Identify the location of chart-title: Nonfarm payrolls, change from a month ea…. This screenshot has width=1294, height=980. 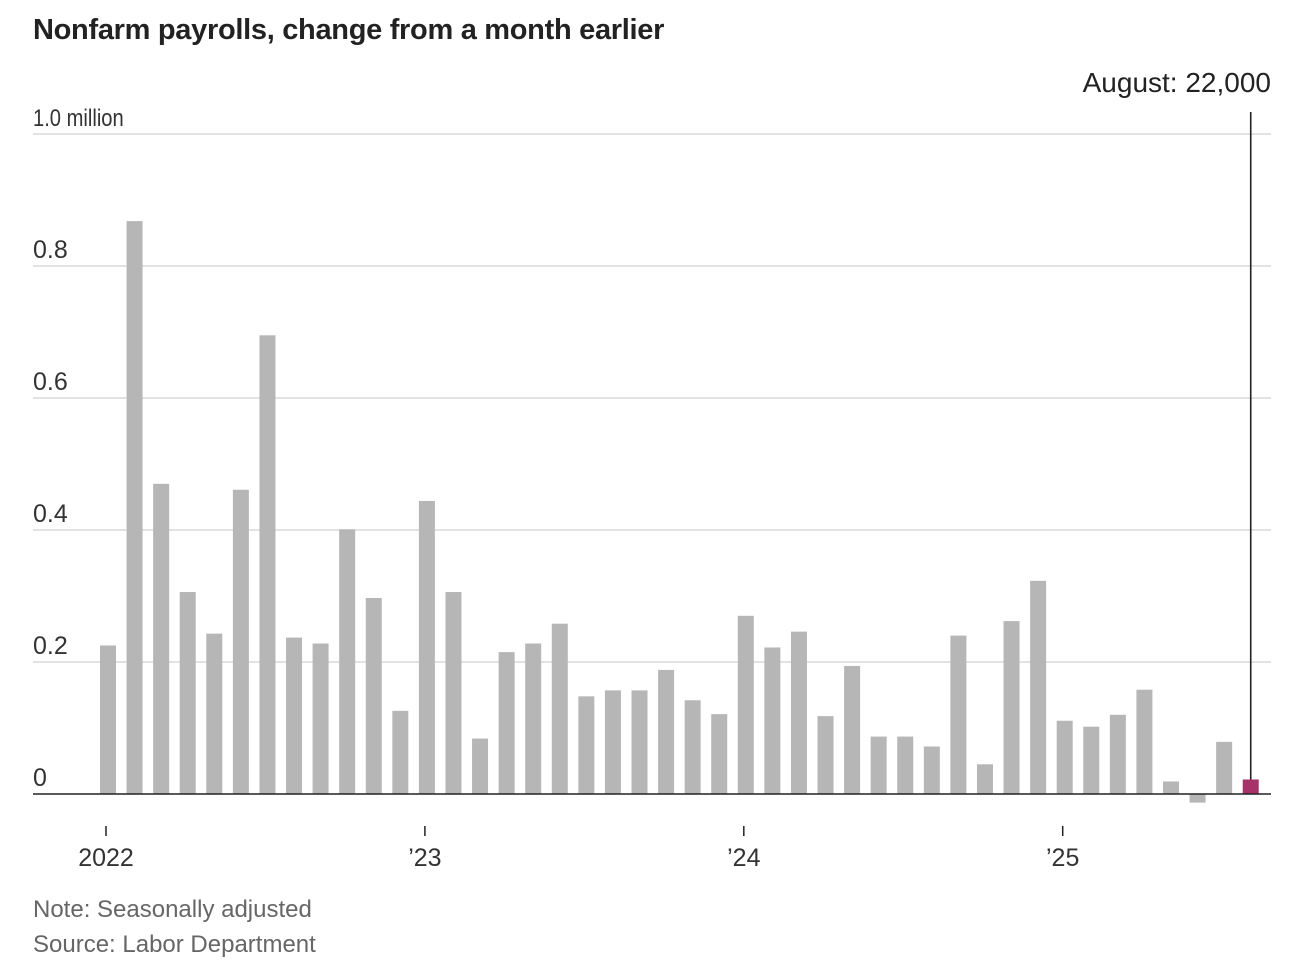
(349, 30).